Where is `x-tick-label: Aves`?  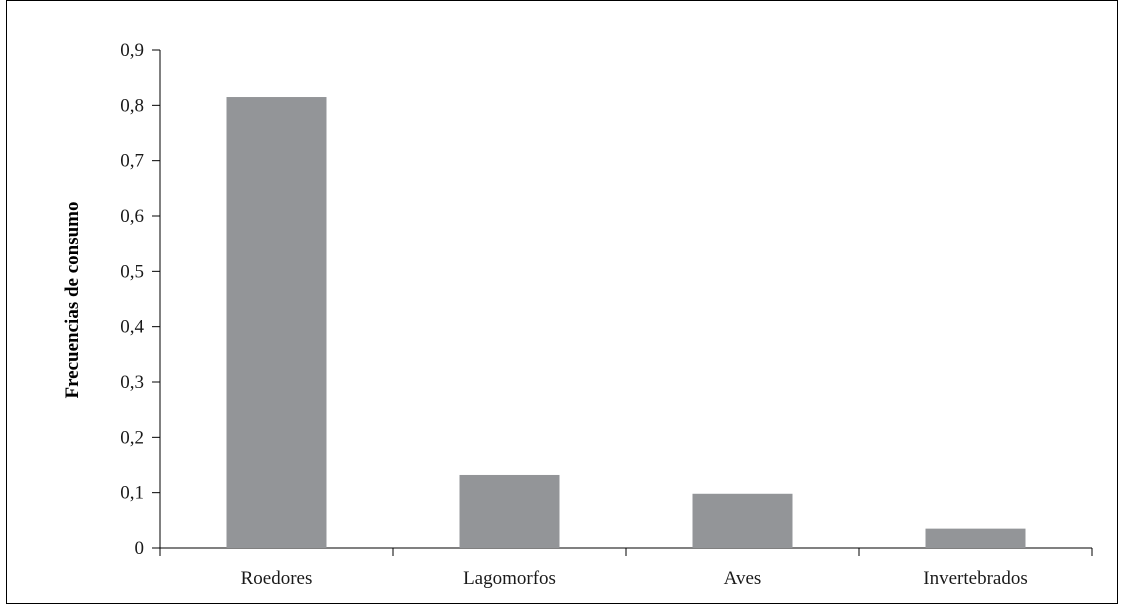 x-tick-label: Aves is located at coordinates (743, 578).